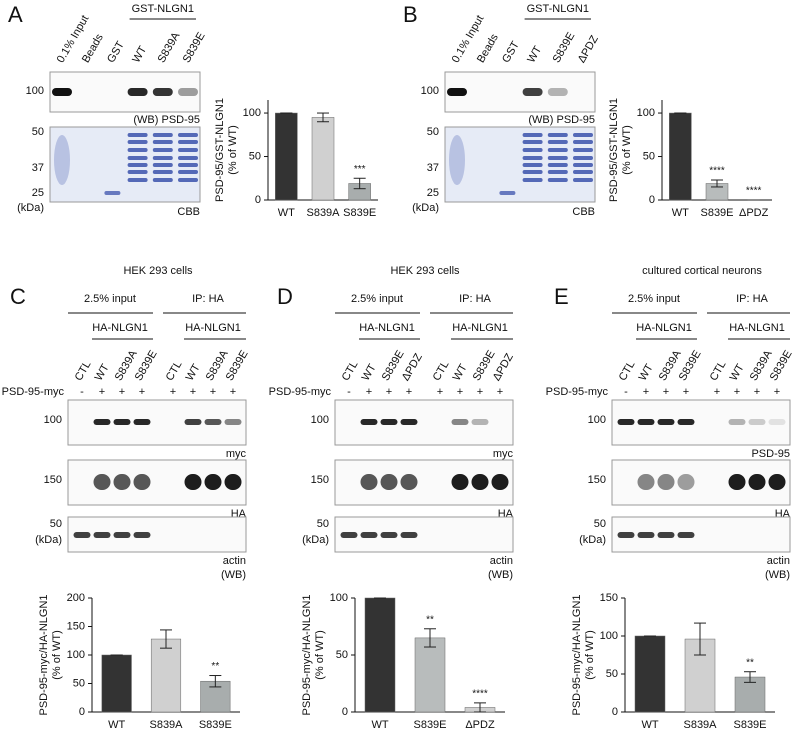  Describe the element at coordinates (166, 725) in the screenshot. I see `x-tick-label: S839A` at that location.